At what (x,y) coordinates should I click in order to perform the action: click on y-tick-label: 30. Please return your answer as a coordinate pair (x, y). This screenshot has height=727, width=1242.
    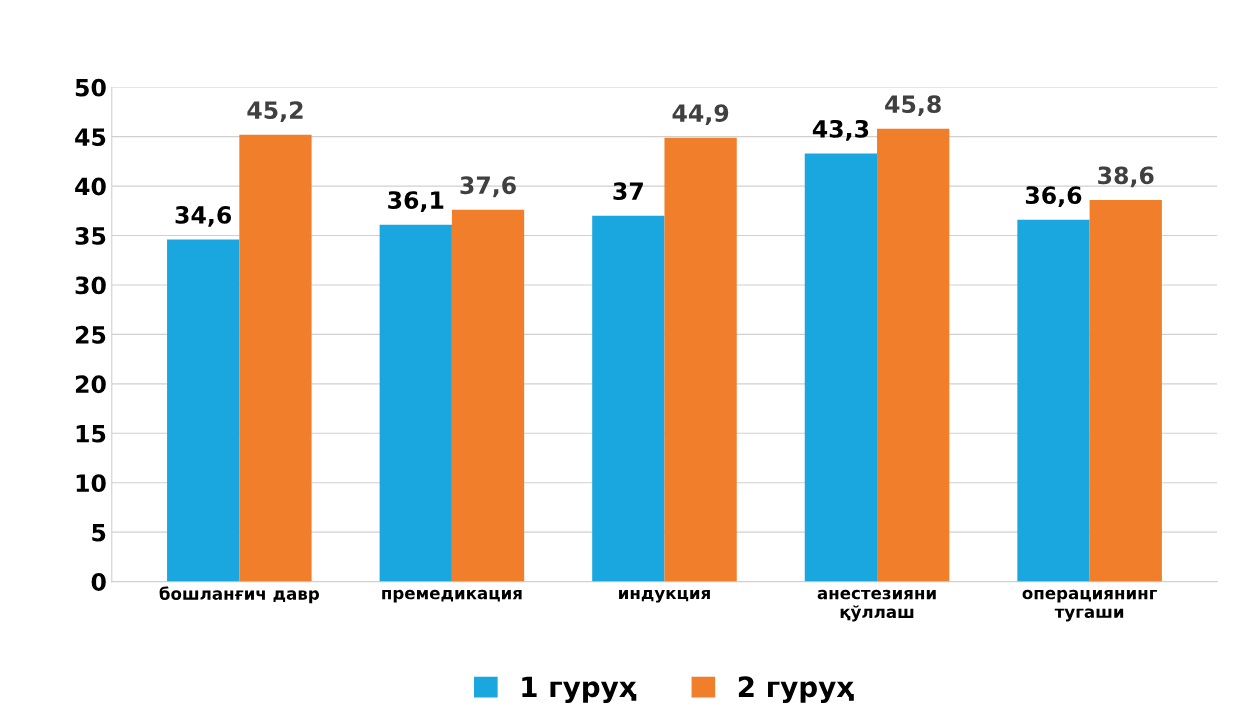
    Looking at the image, I should click on (90, 285).